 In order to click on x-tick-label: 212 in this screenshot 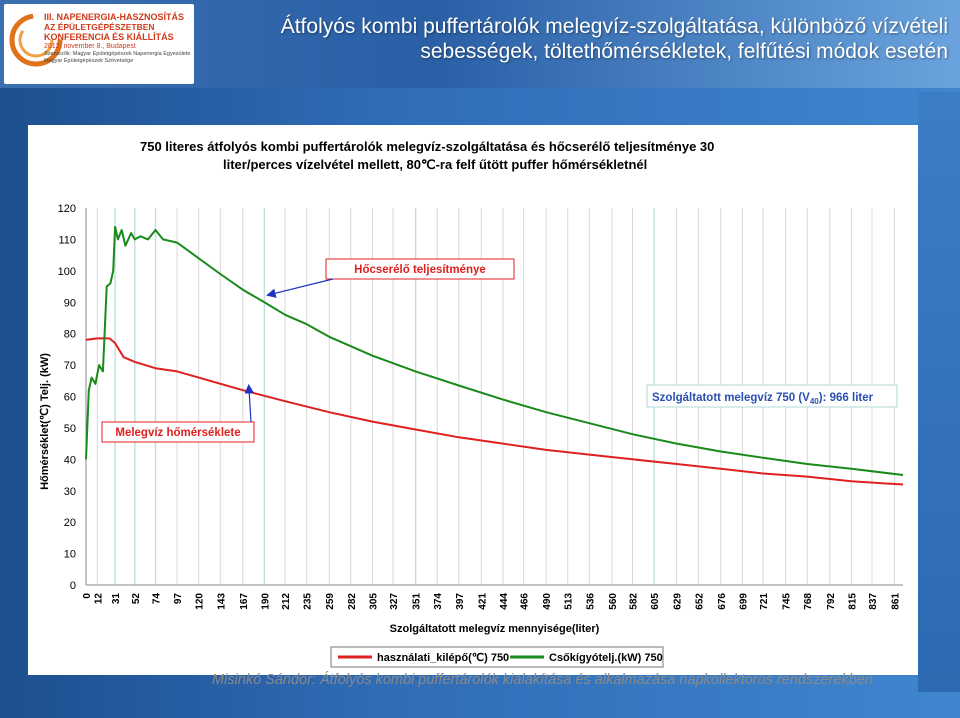, I will do `click(286, 601)`.